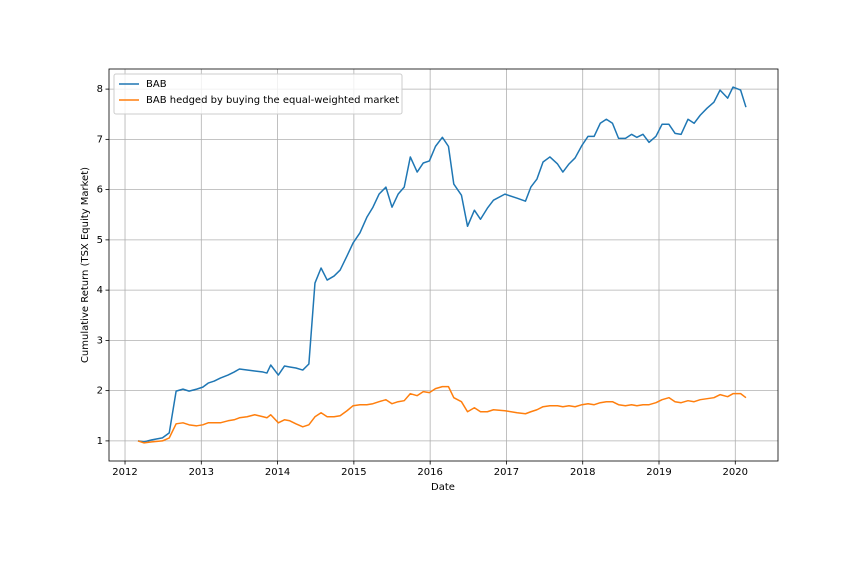  Describe the element at coordinates (735, 472) in the screenshot. I see `x-tick-label: 2020` at that location.